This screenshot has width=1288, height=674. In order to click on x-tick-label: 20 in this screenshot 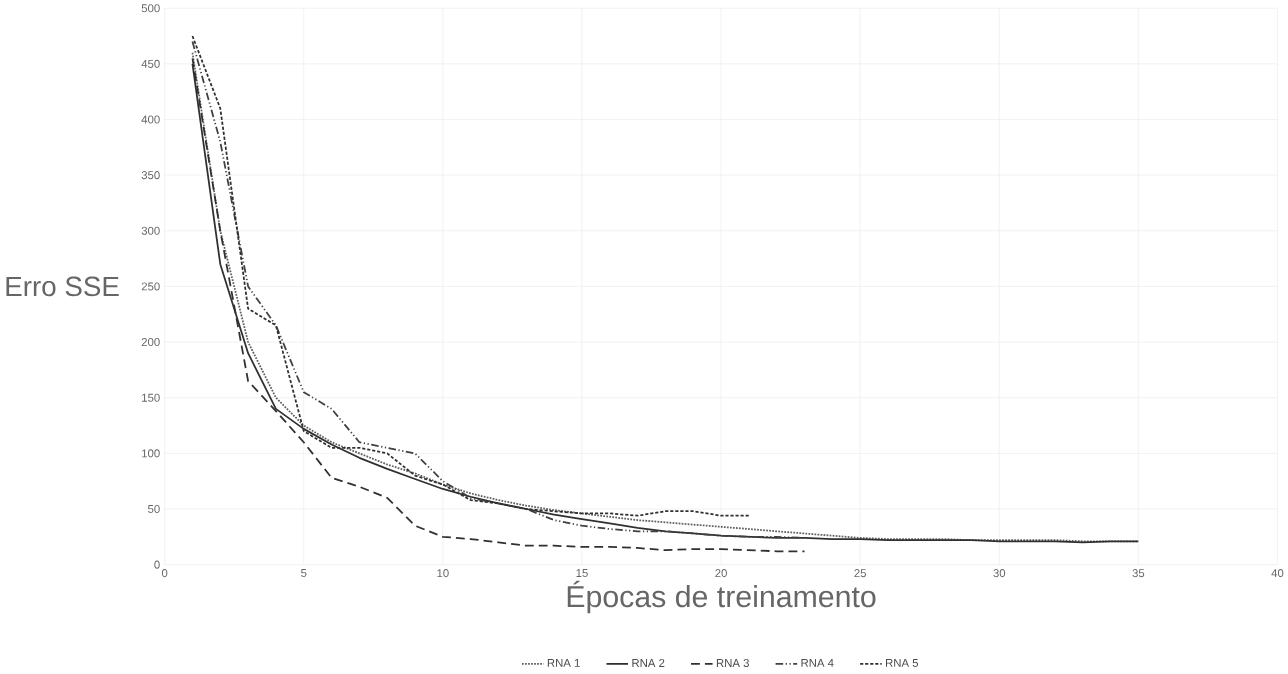, I will do `click(721, 573)`.